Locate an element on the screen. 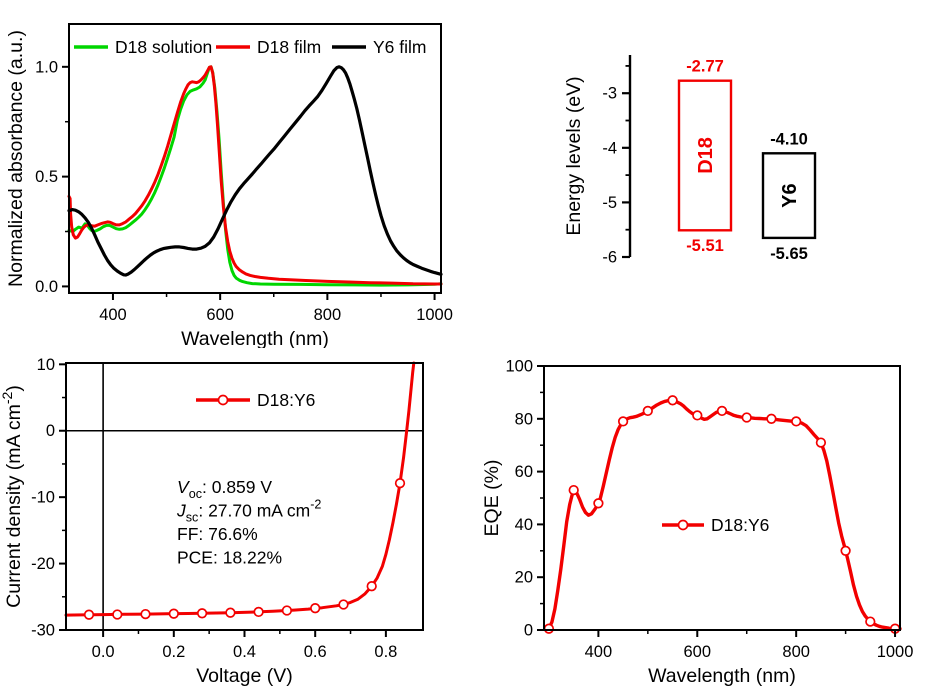 Image resolution: width=944 pixels, height=696 pixels. jv-y-tick-label: -30 is located at coordinates (43, 631).